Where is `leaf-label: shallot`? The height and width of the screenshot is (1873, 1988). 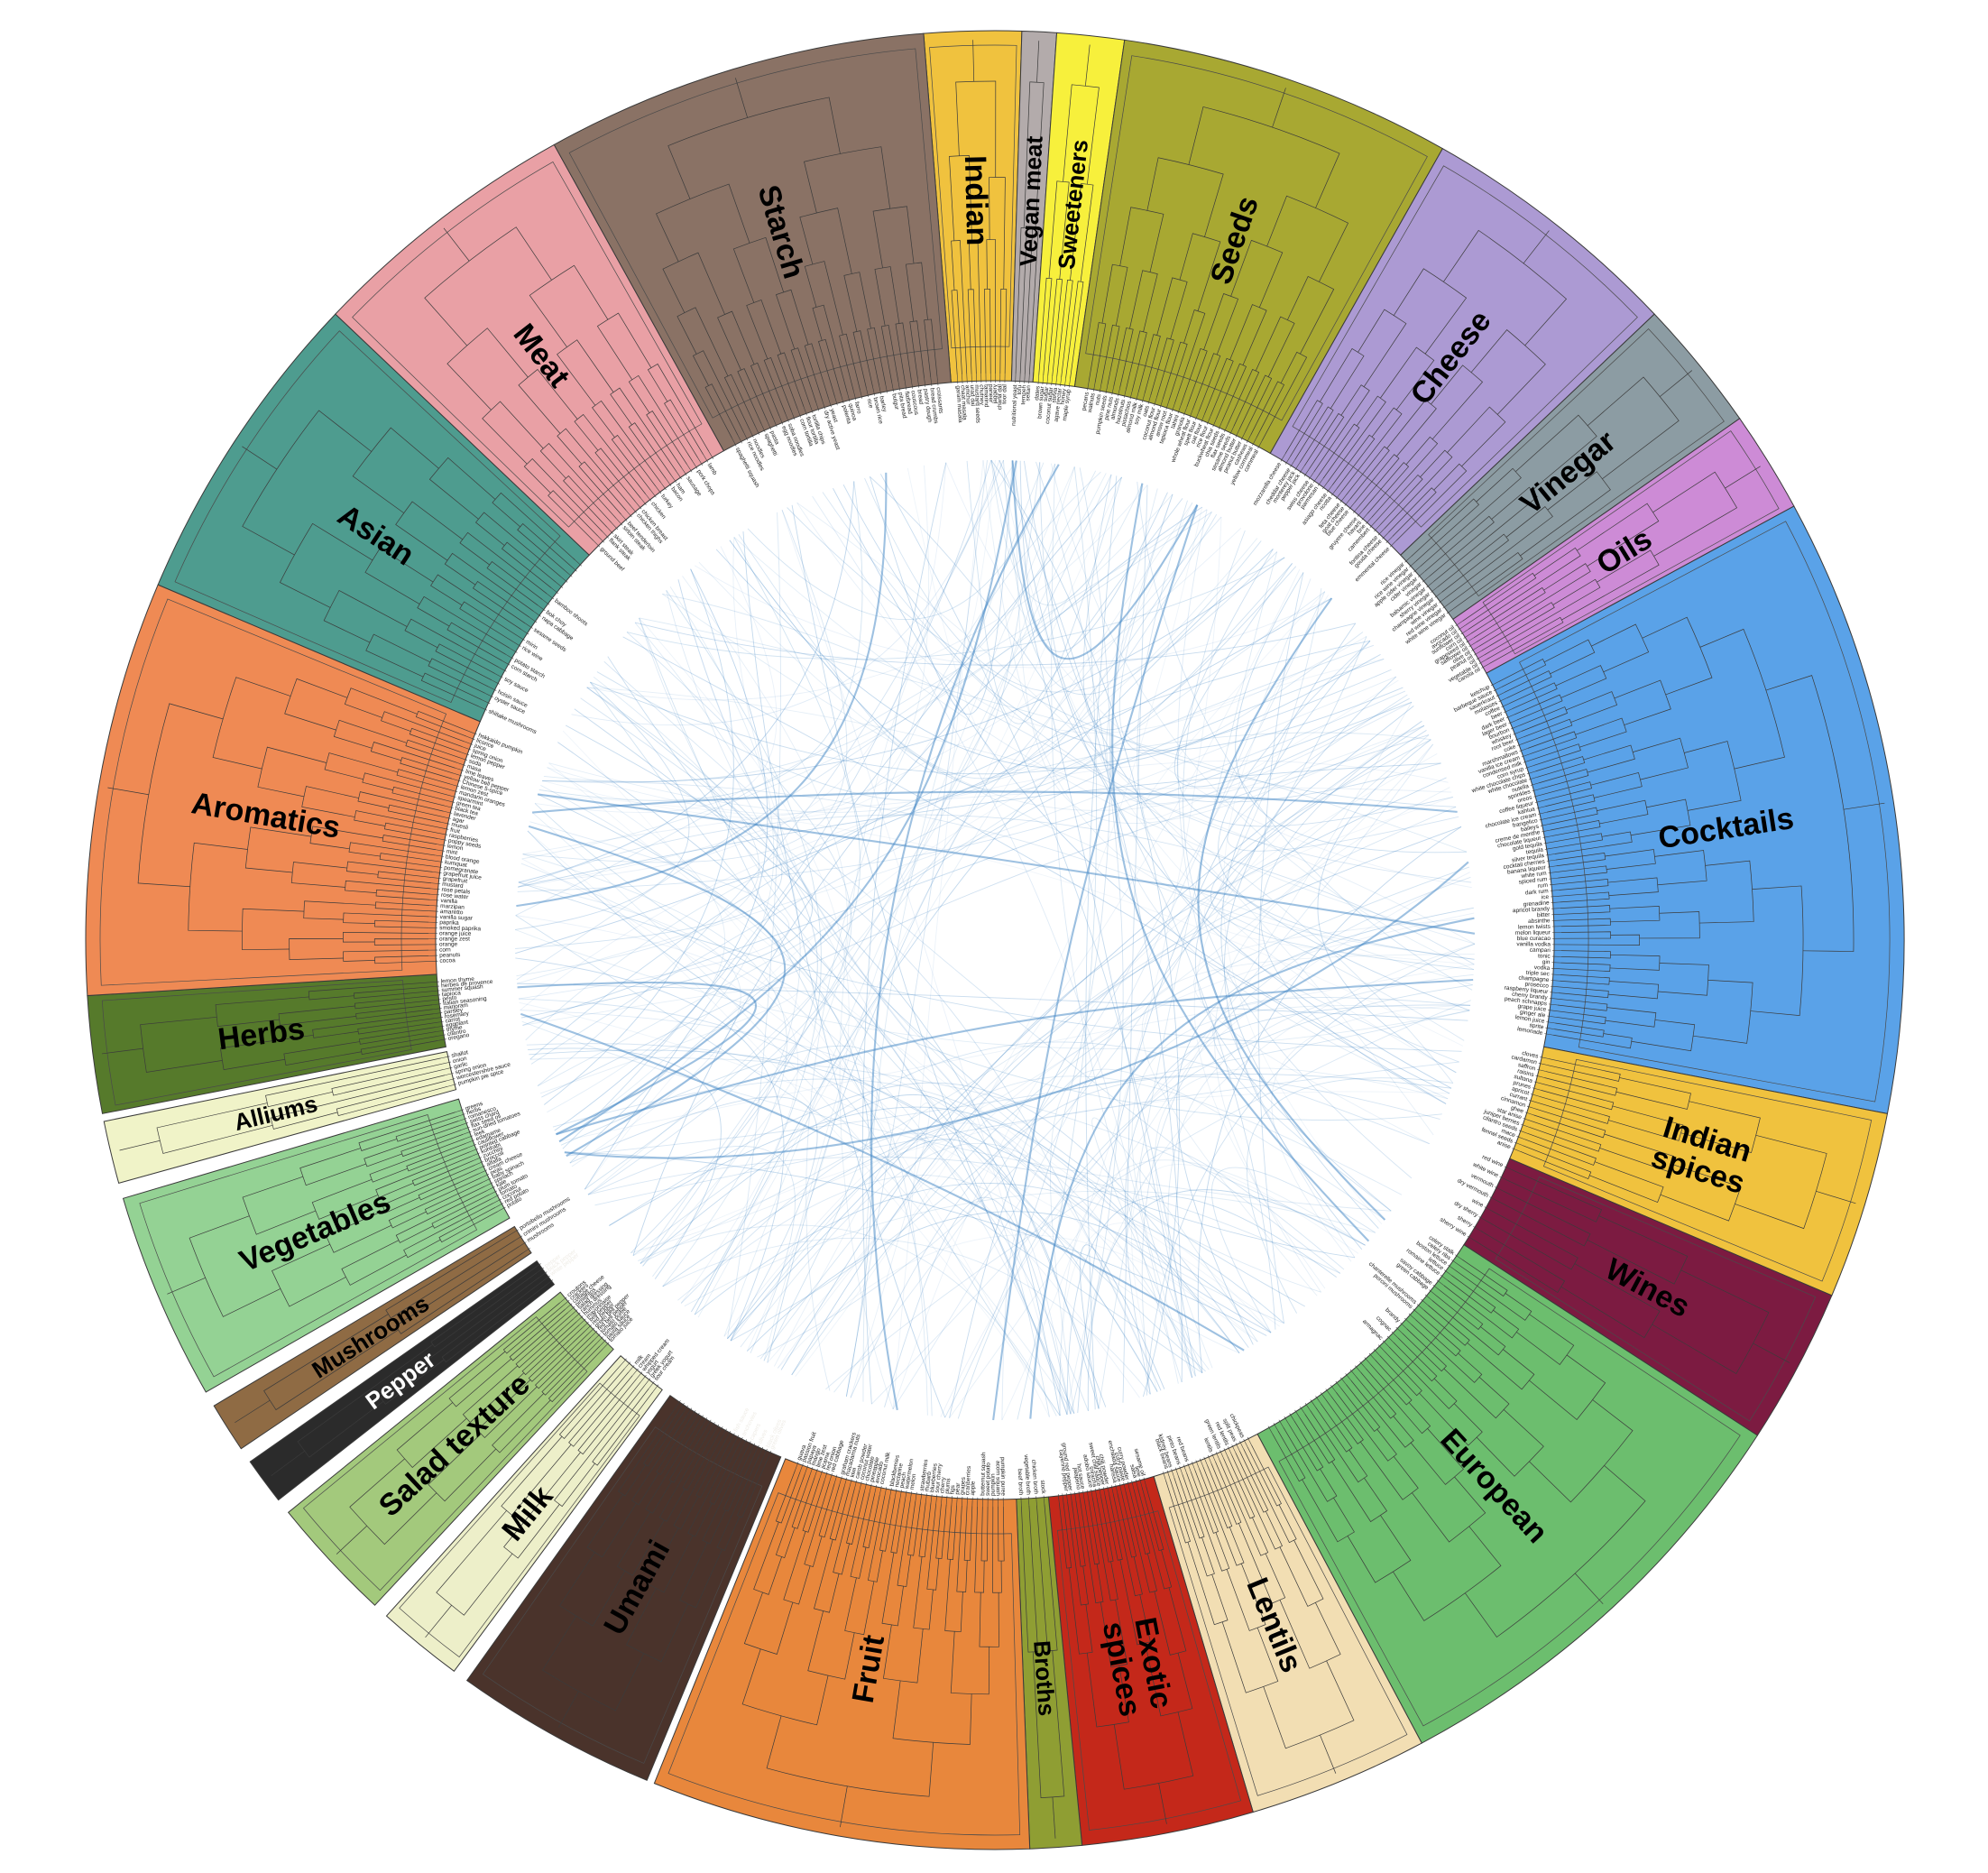 leaf-label: shallot is located at coordinates (460, 1054).